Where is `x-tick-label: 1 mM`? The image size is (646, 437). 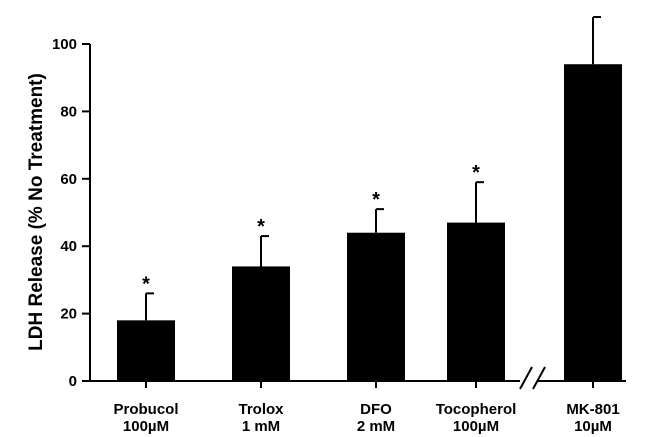
x-tick-label: 1 mM is located at coordinates (261, 426).